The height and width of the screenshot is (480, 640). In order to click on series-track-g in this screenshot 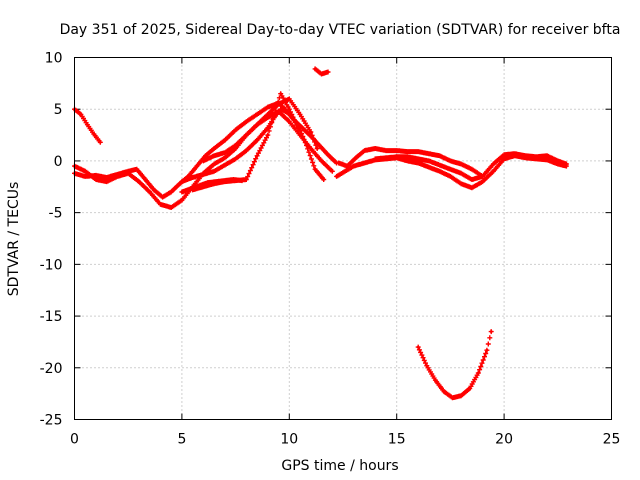, I will do `click(260, 130)`.